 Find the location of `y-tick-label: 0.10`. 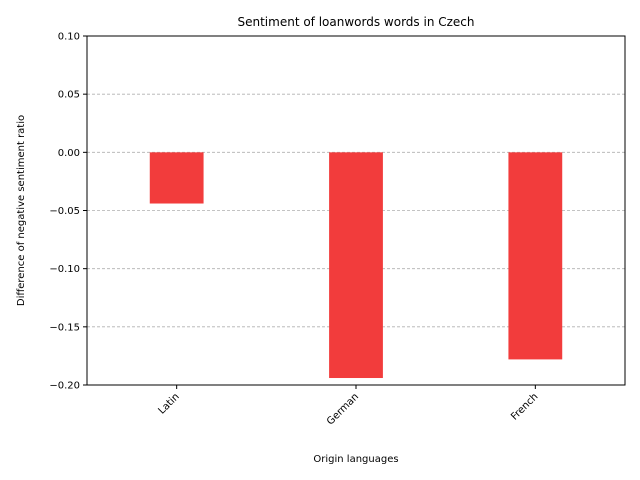

y-tick-label: 0.10 is located at coordinates (69, 37).